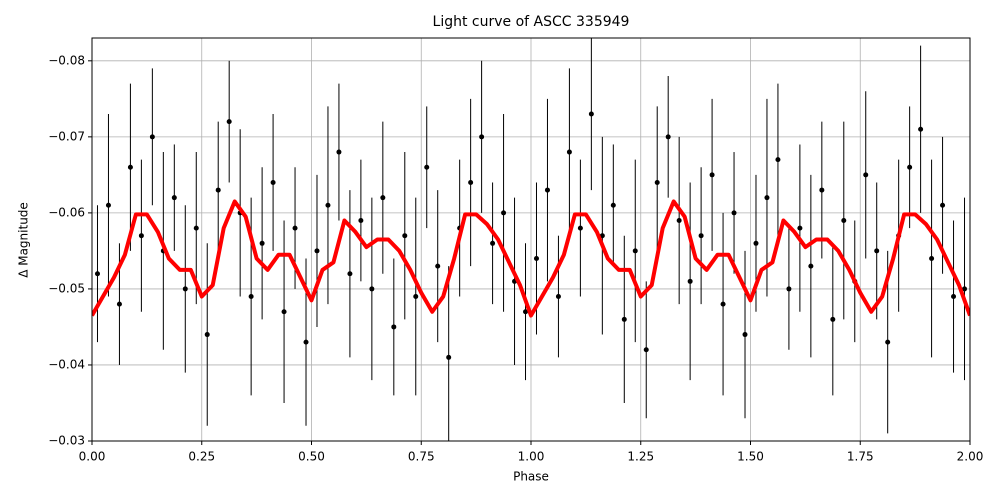  What do you see at coordinates (66, 60) in the screenshot?
I see `y-tick-label: −0.08` at bounding box center [66, 60].